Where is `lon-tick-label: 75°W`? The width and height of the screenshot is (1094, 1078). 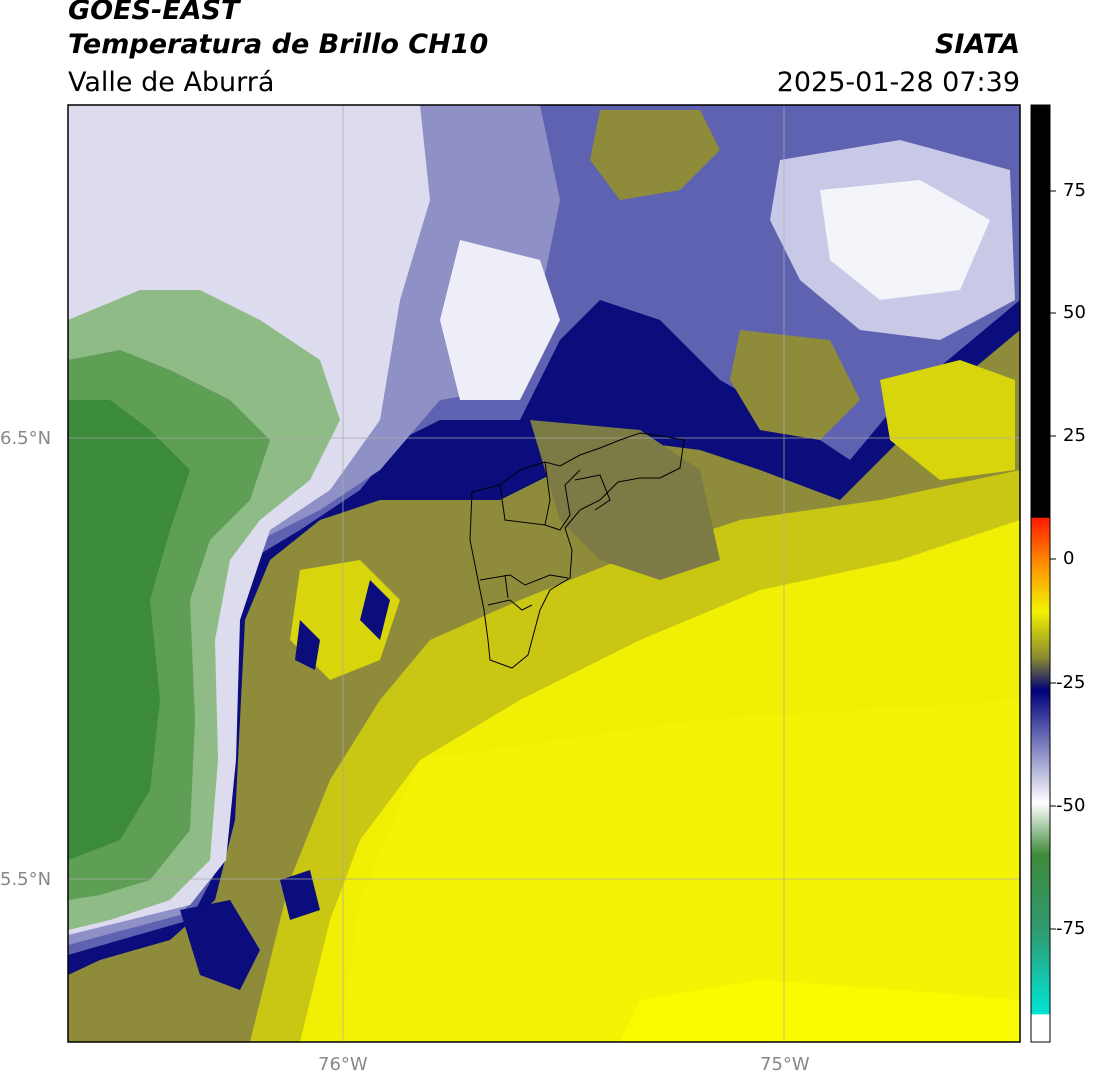
lon-tick-label: 75°W is located at coordinates (785, 1064).